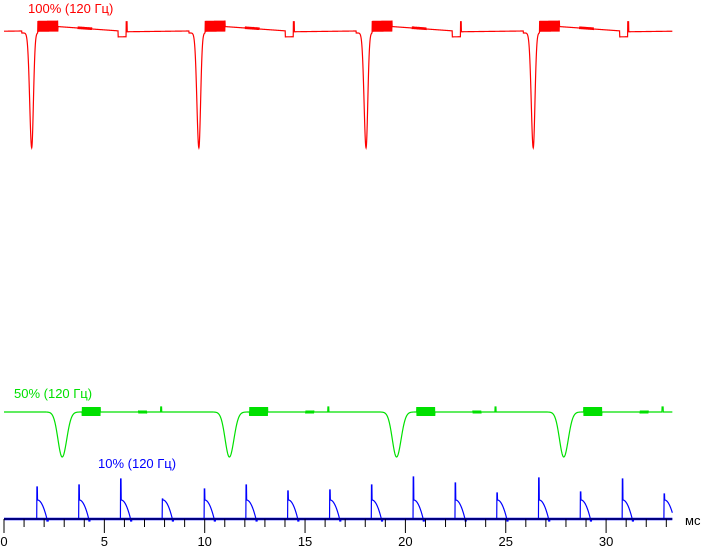 The height and width of the screenshot is (547, 703). What do you see at coordinates (70, 8) in the screenshot?
I see `series-label-100: 100% (120 Гц)` at bounding box center [70, 8].